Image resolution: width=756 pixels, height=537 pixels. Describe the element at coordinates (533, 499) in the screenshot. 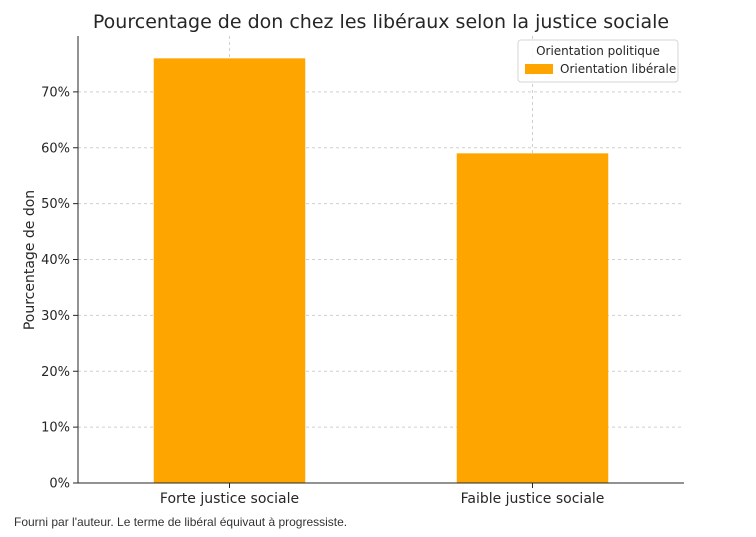

I see `x-tick-label: Faible justice sociale` at that location.